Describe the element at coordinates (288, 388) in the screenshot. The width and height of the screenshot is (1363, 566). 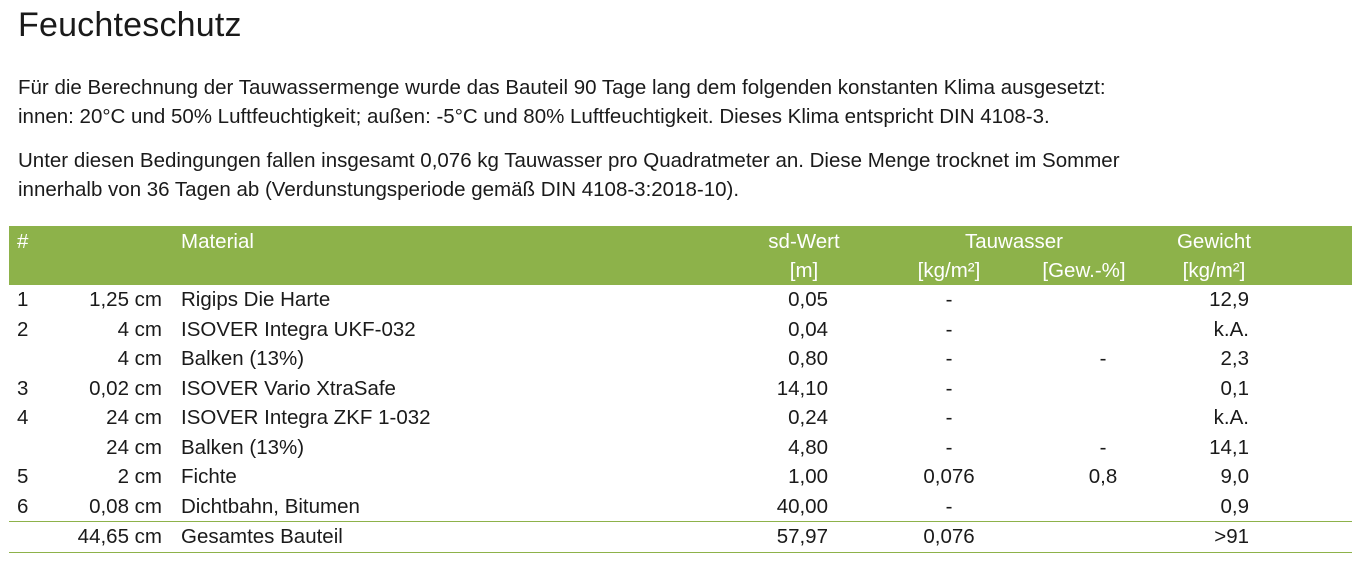
I see `row-material: ISOVER Vario XtraSafe` at that location.